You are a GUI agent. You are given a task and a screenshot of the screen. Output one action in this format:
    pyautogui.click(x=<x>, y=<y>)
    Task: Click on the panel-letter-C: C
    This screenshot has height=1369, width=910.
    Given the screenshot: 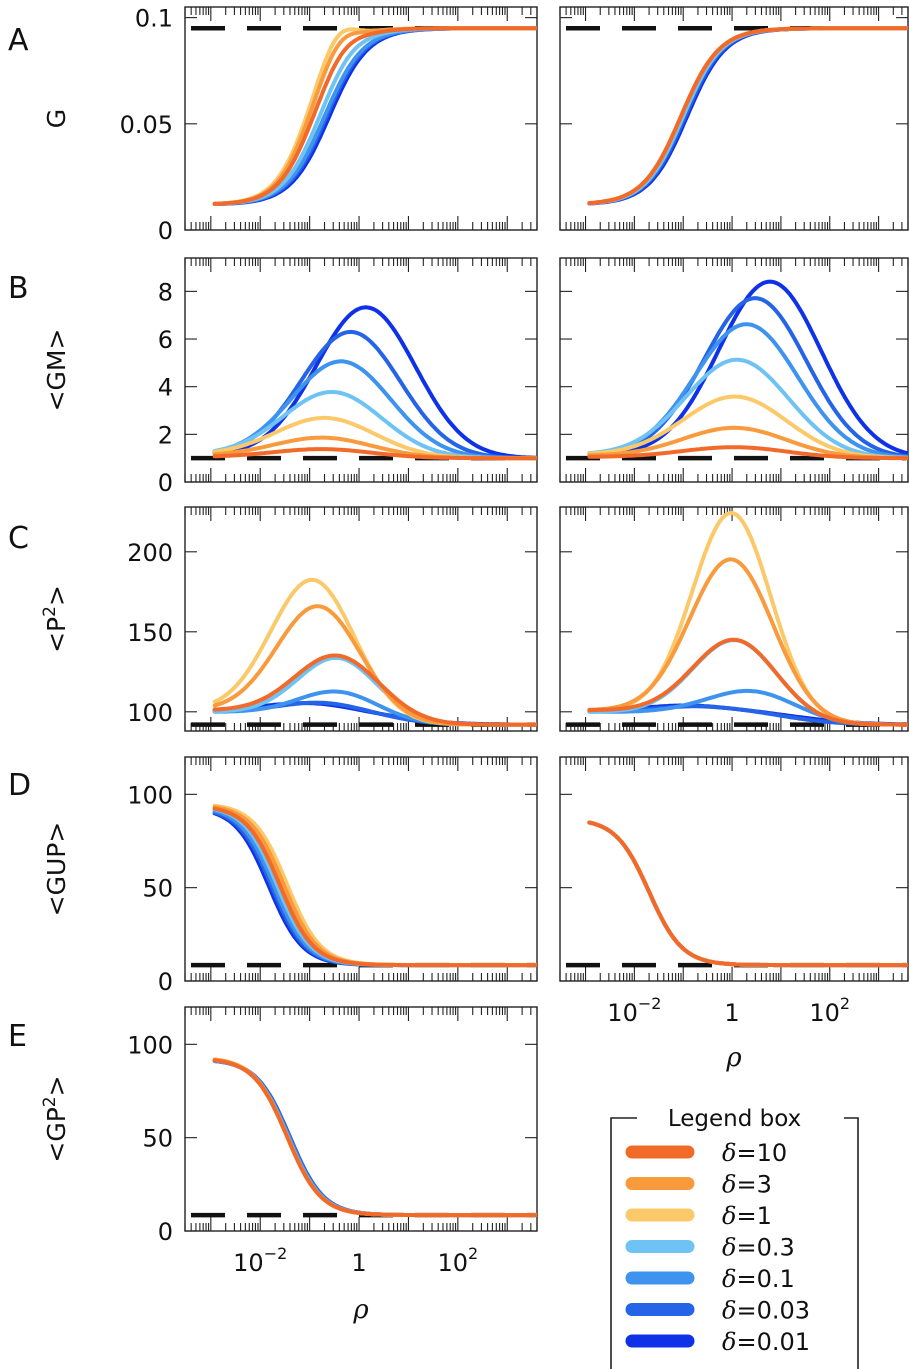 What is the action you would take?
    pyautogui.click(x=18, y=538)
    